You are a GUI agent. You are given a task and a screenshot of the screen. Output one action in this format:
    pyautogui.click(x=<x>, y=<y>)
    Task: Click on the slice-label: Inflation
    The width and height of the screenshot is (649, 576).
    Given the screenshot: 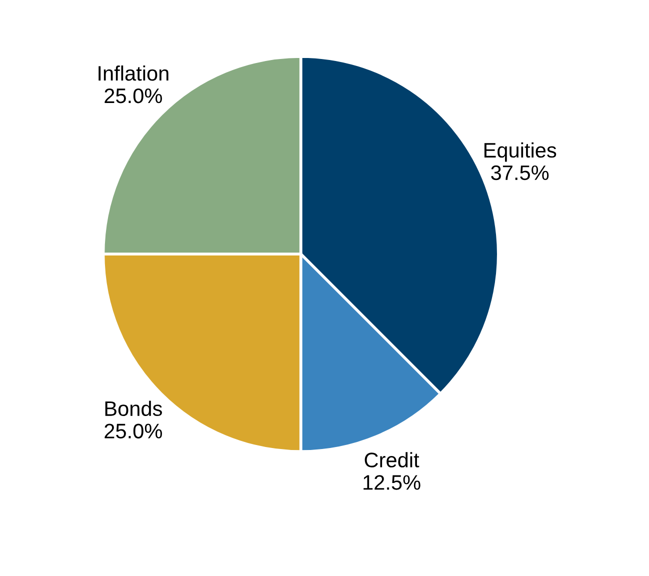 What is the action you would take?
    pyautogui.click(x=133, y=73)
    